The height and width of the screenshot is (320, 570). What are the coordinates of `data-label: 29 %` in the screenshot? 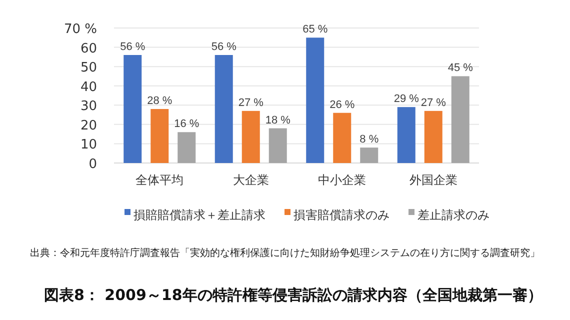 It's located at (407, 99).